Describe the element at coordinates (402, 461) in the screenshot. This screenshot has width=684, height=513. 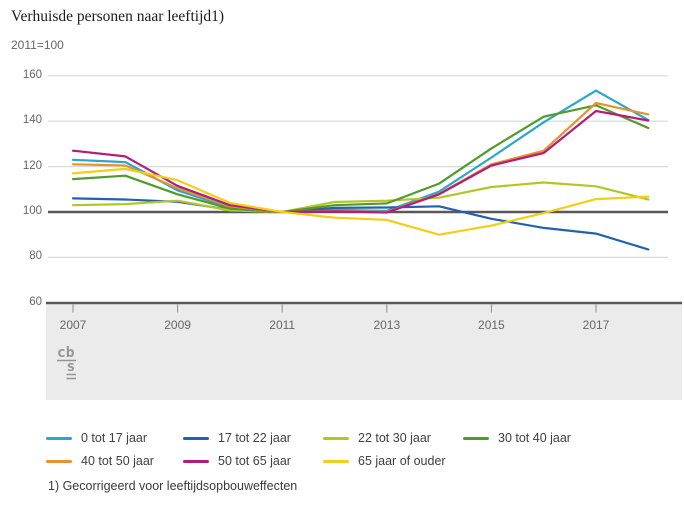
I see `legend-label: 65 jaar of ouder` at that location.